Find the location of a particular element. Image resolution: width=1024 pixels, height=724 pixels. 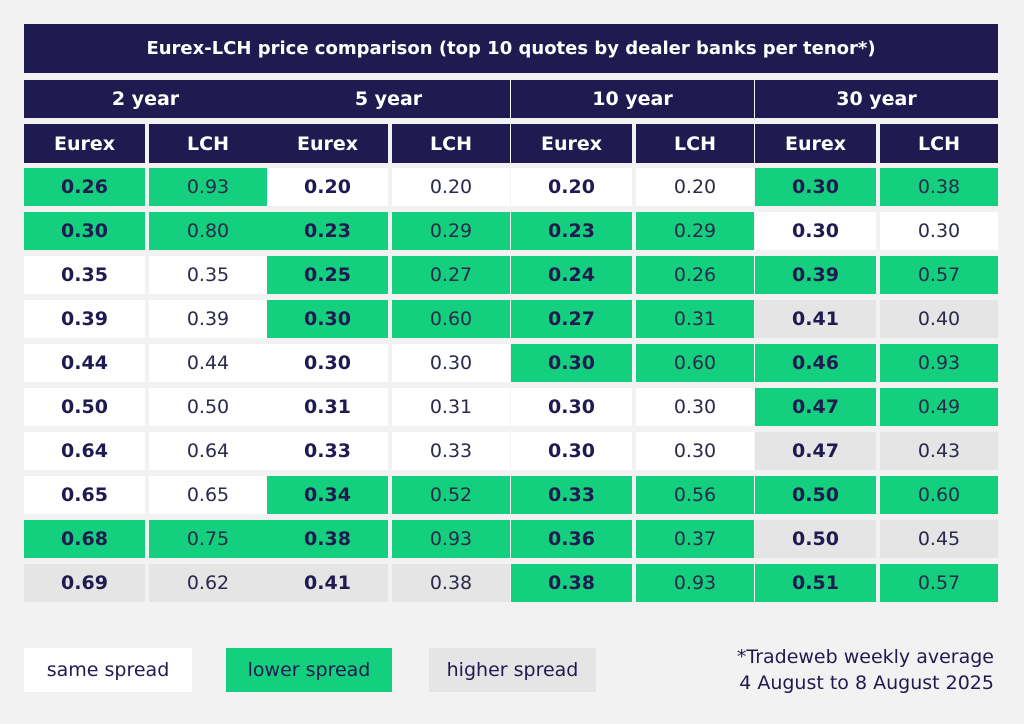

eurex-cell: 0.64 is located at coordinates (84, 451).